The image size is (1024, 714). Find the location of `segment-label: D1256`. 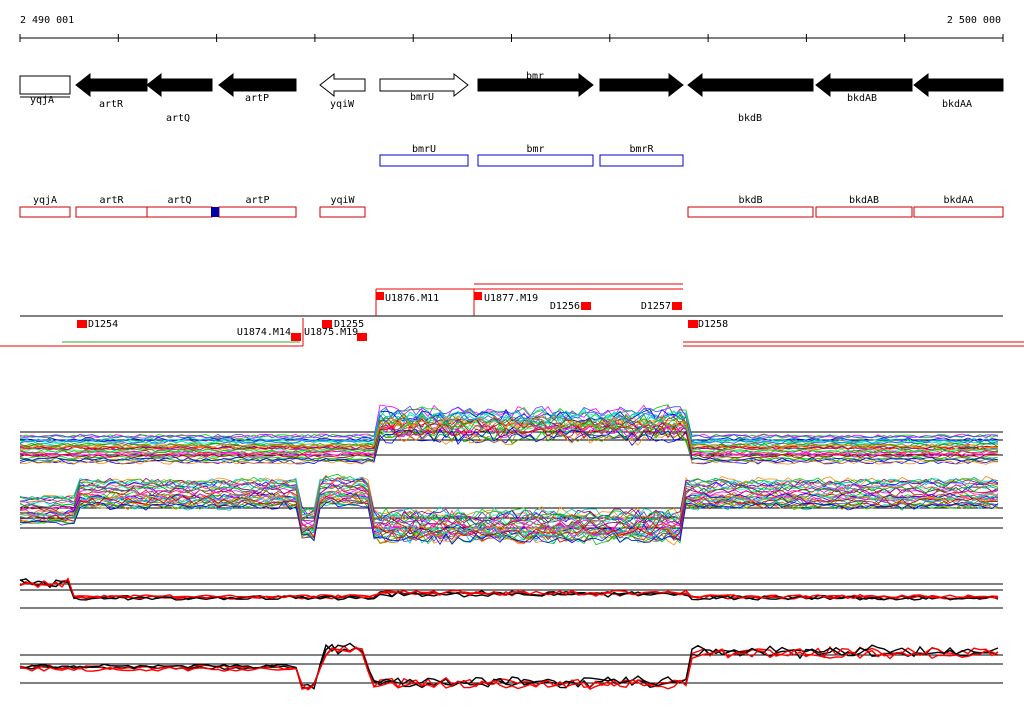

segment-label: D1256 is located at coordinates (565, 306).